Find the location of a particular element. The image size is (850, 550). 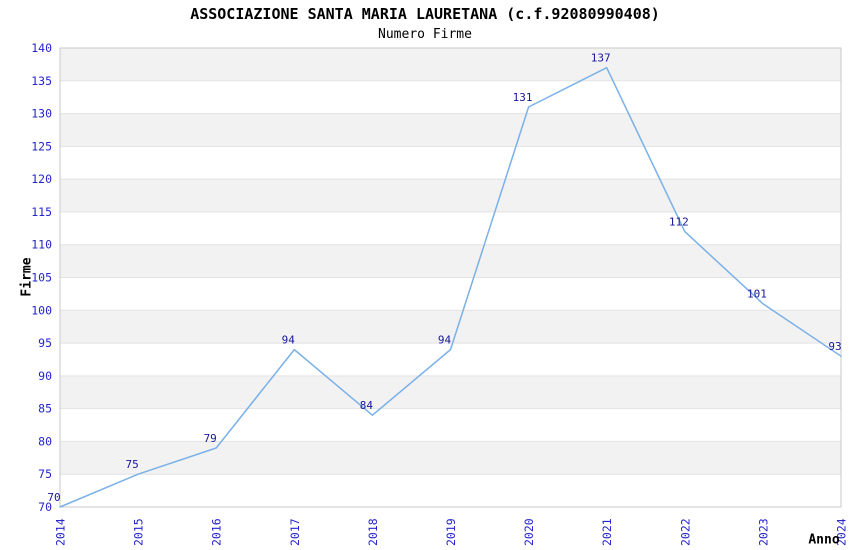

y-tick-label: 135 is located at coordinates (41, 81).